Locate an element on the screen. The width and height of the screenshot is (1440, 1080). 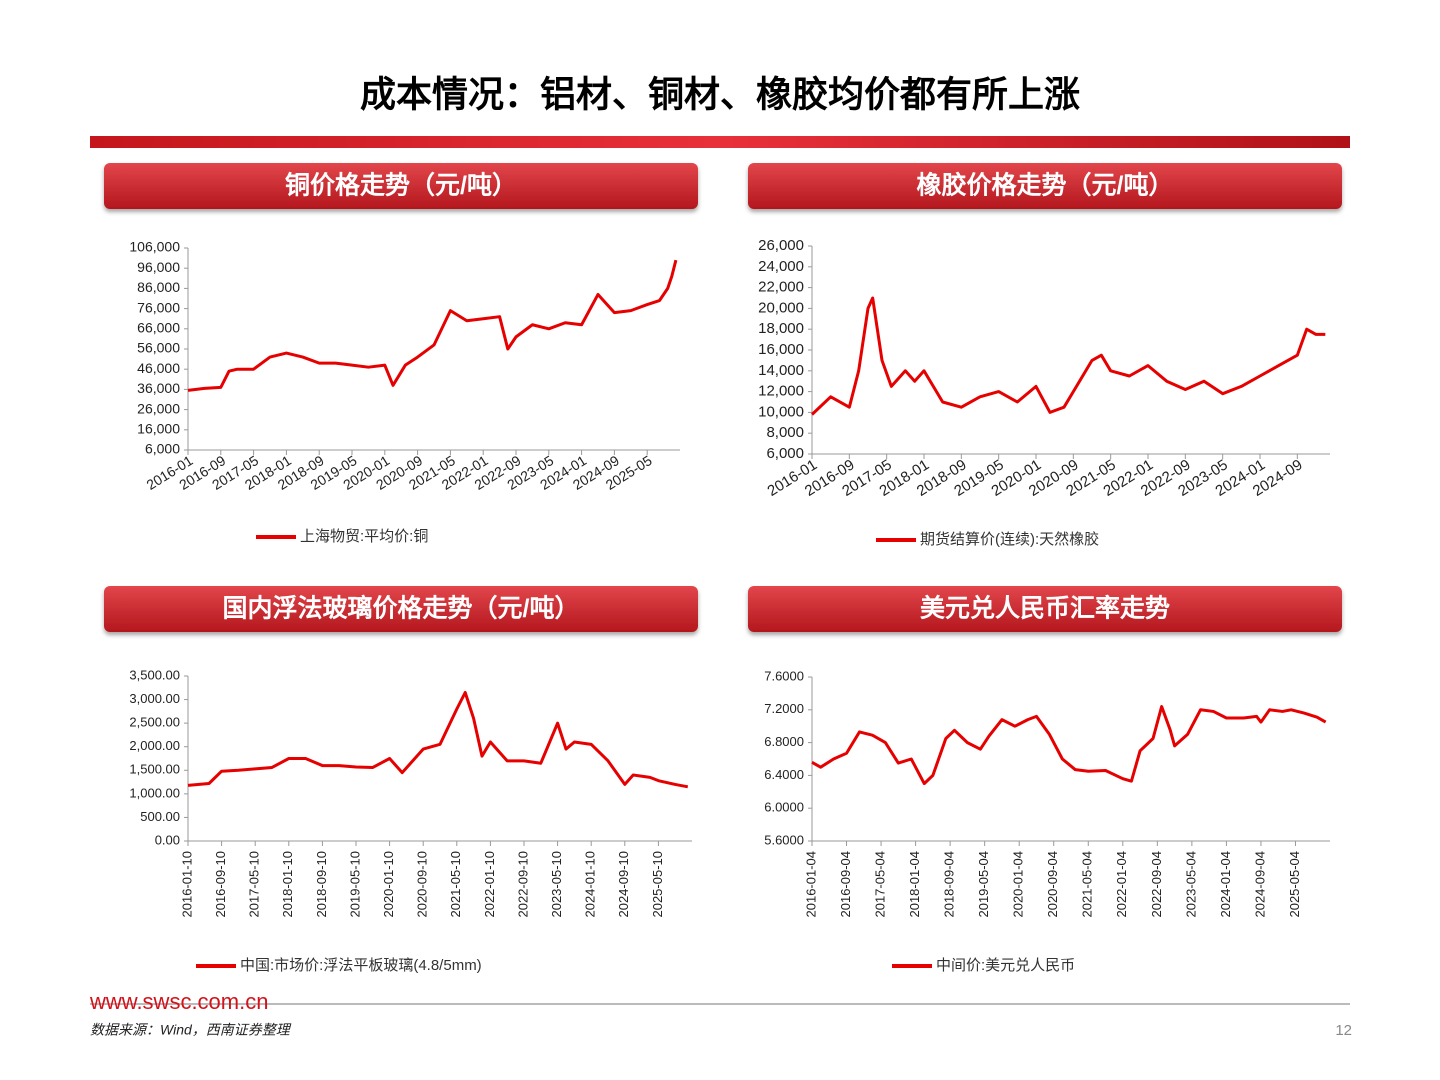
y-tick-label: 24,000 is located at coordinates (781, 266).